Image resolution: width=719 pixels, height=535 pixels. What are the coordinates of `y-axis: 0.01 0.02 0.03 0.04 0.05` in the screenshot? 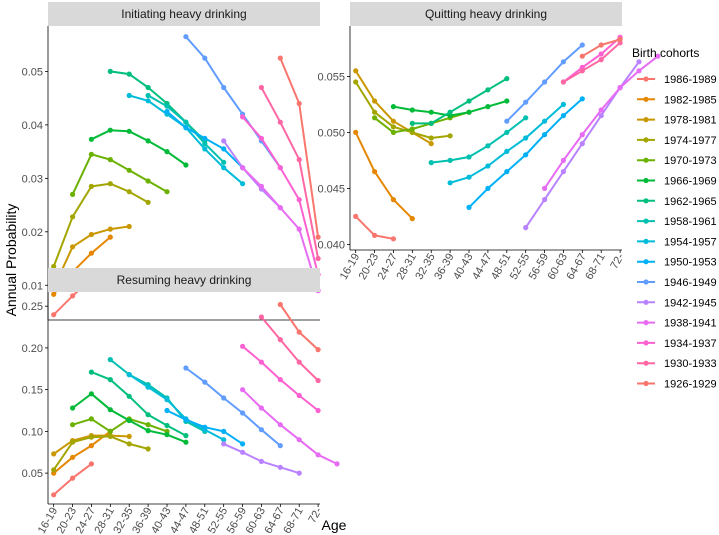 It's located at (35, 179).